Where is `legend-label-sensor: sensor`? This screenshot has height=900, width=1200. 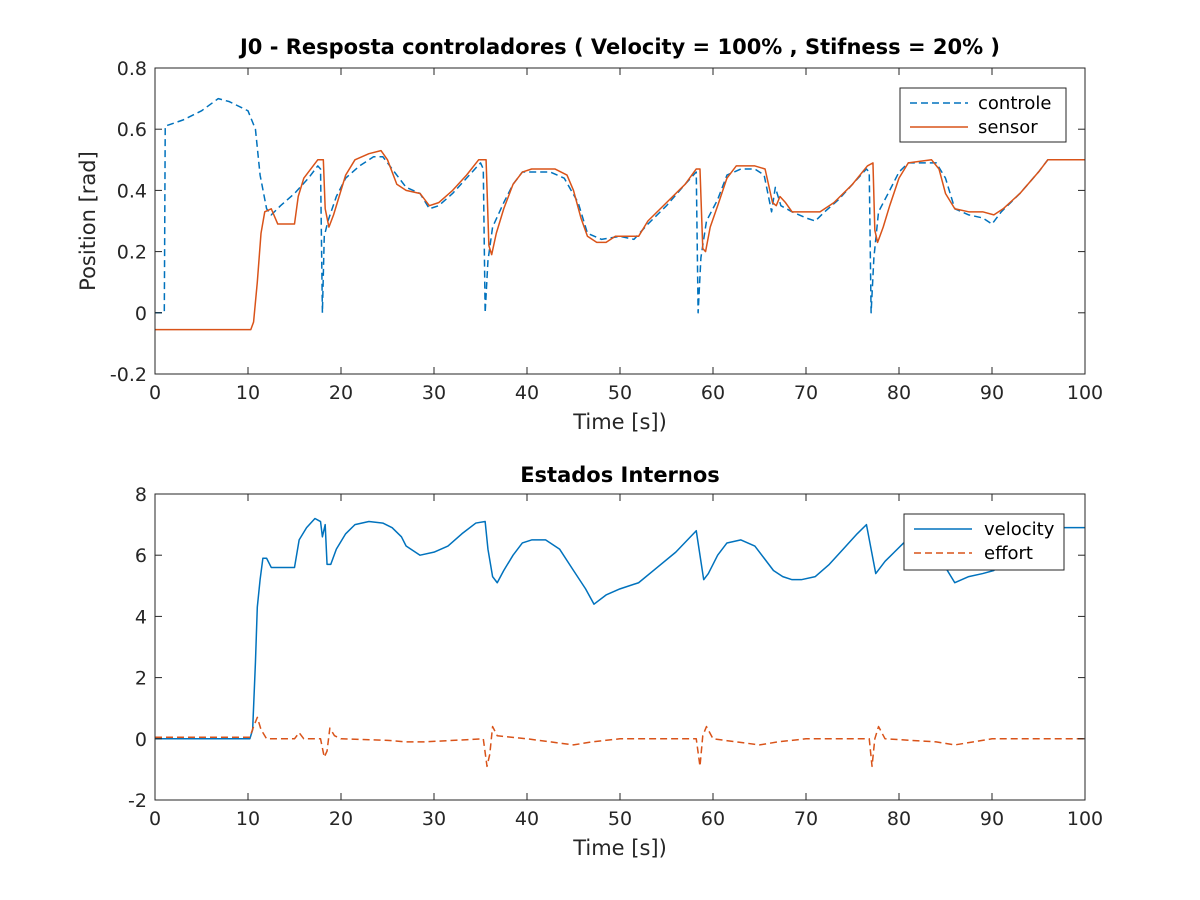
legend-label-sensor: sensor is located at coordinates (1008, 127).